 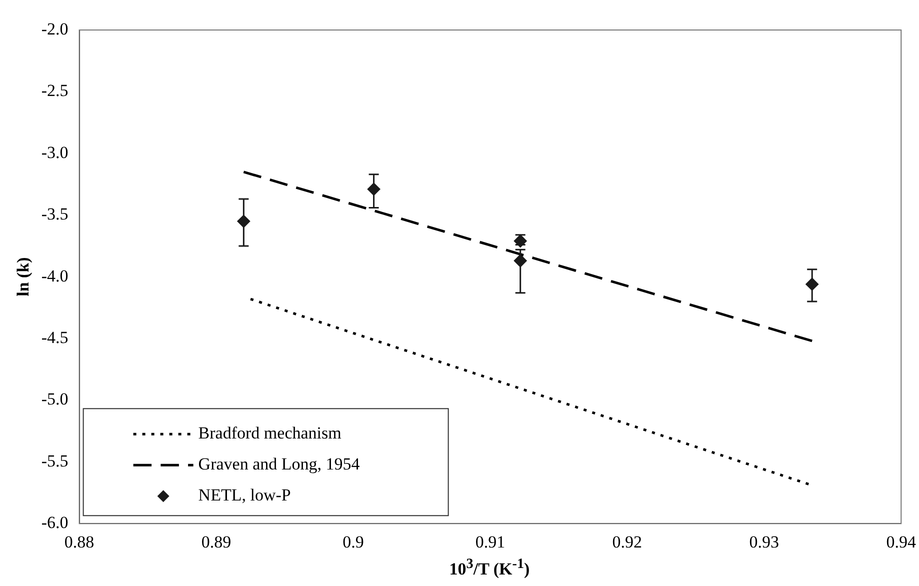 What do you see at coordinates (54, 522) in the screenshot?
I see `y-tick-label: -6.0` at bounding box center [54, 522].